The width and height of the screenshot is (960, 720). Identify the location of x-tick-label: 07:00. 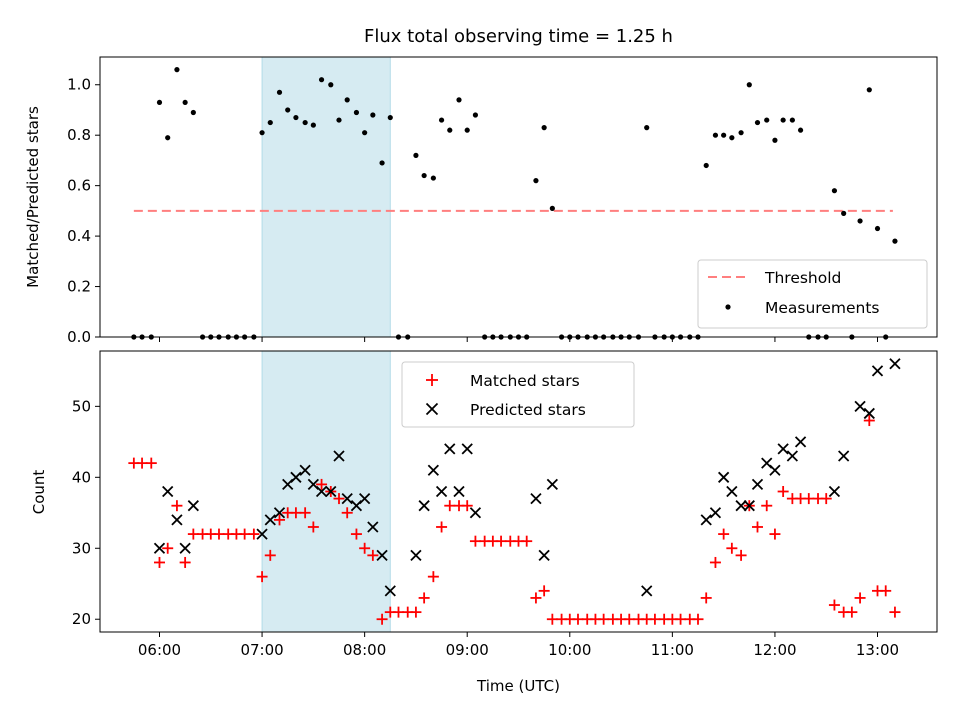
(261, 650).